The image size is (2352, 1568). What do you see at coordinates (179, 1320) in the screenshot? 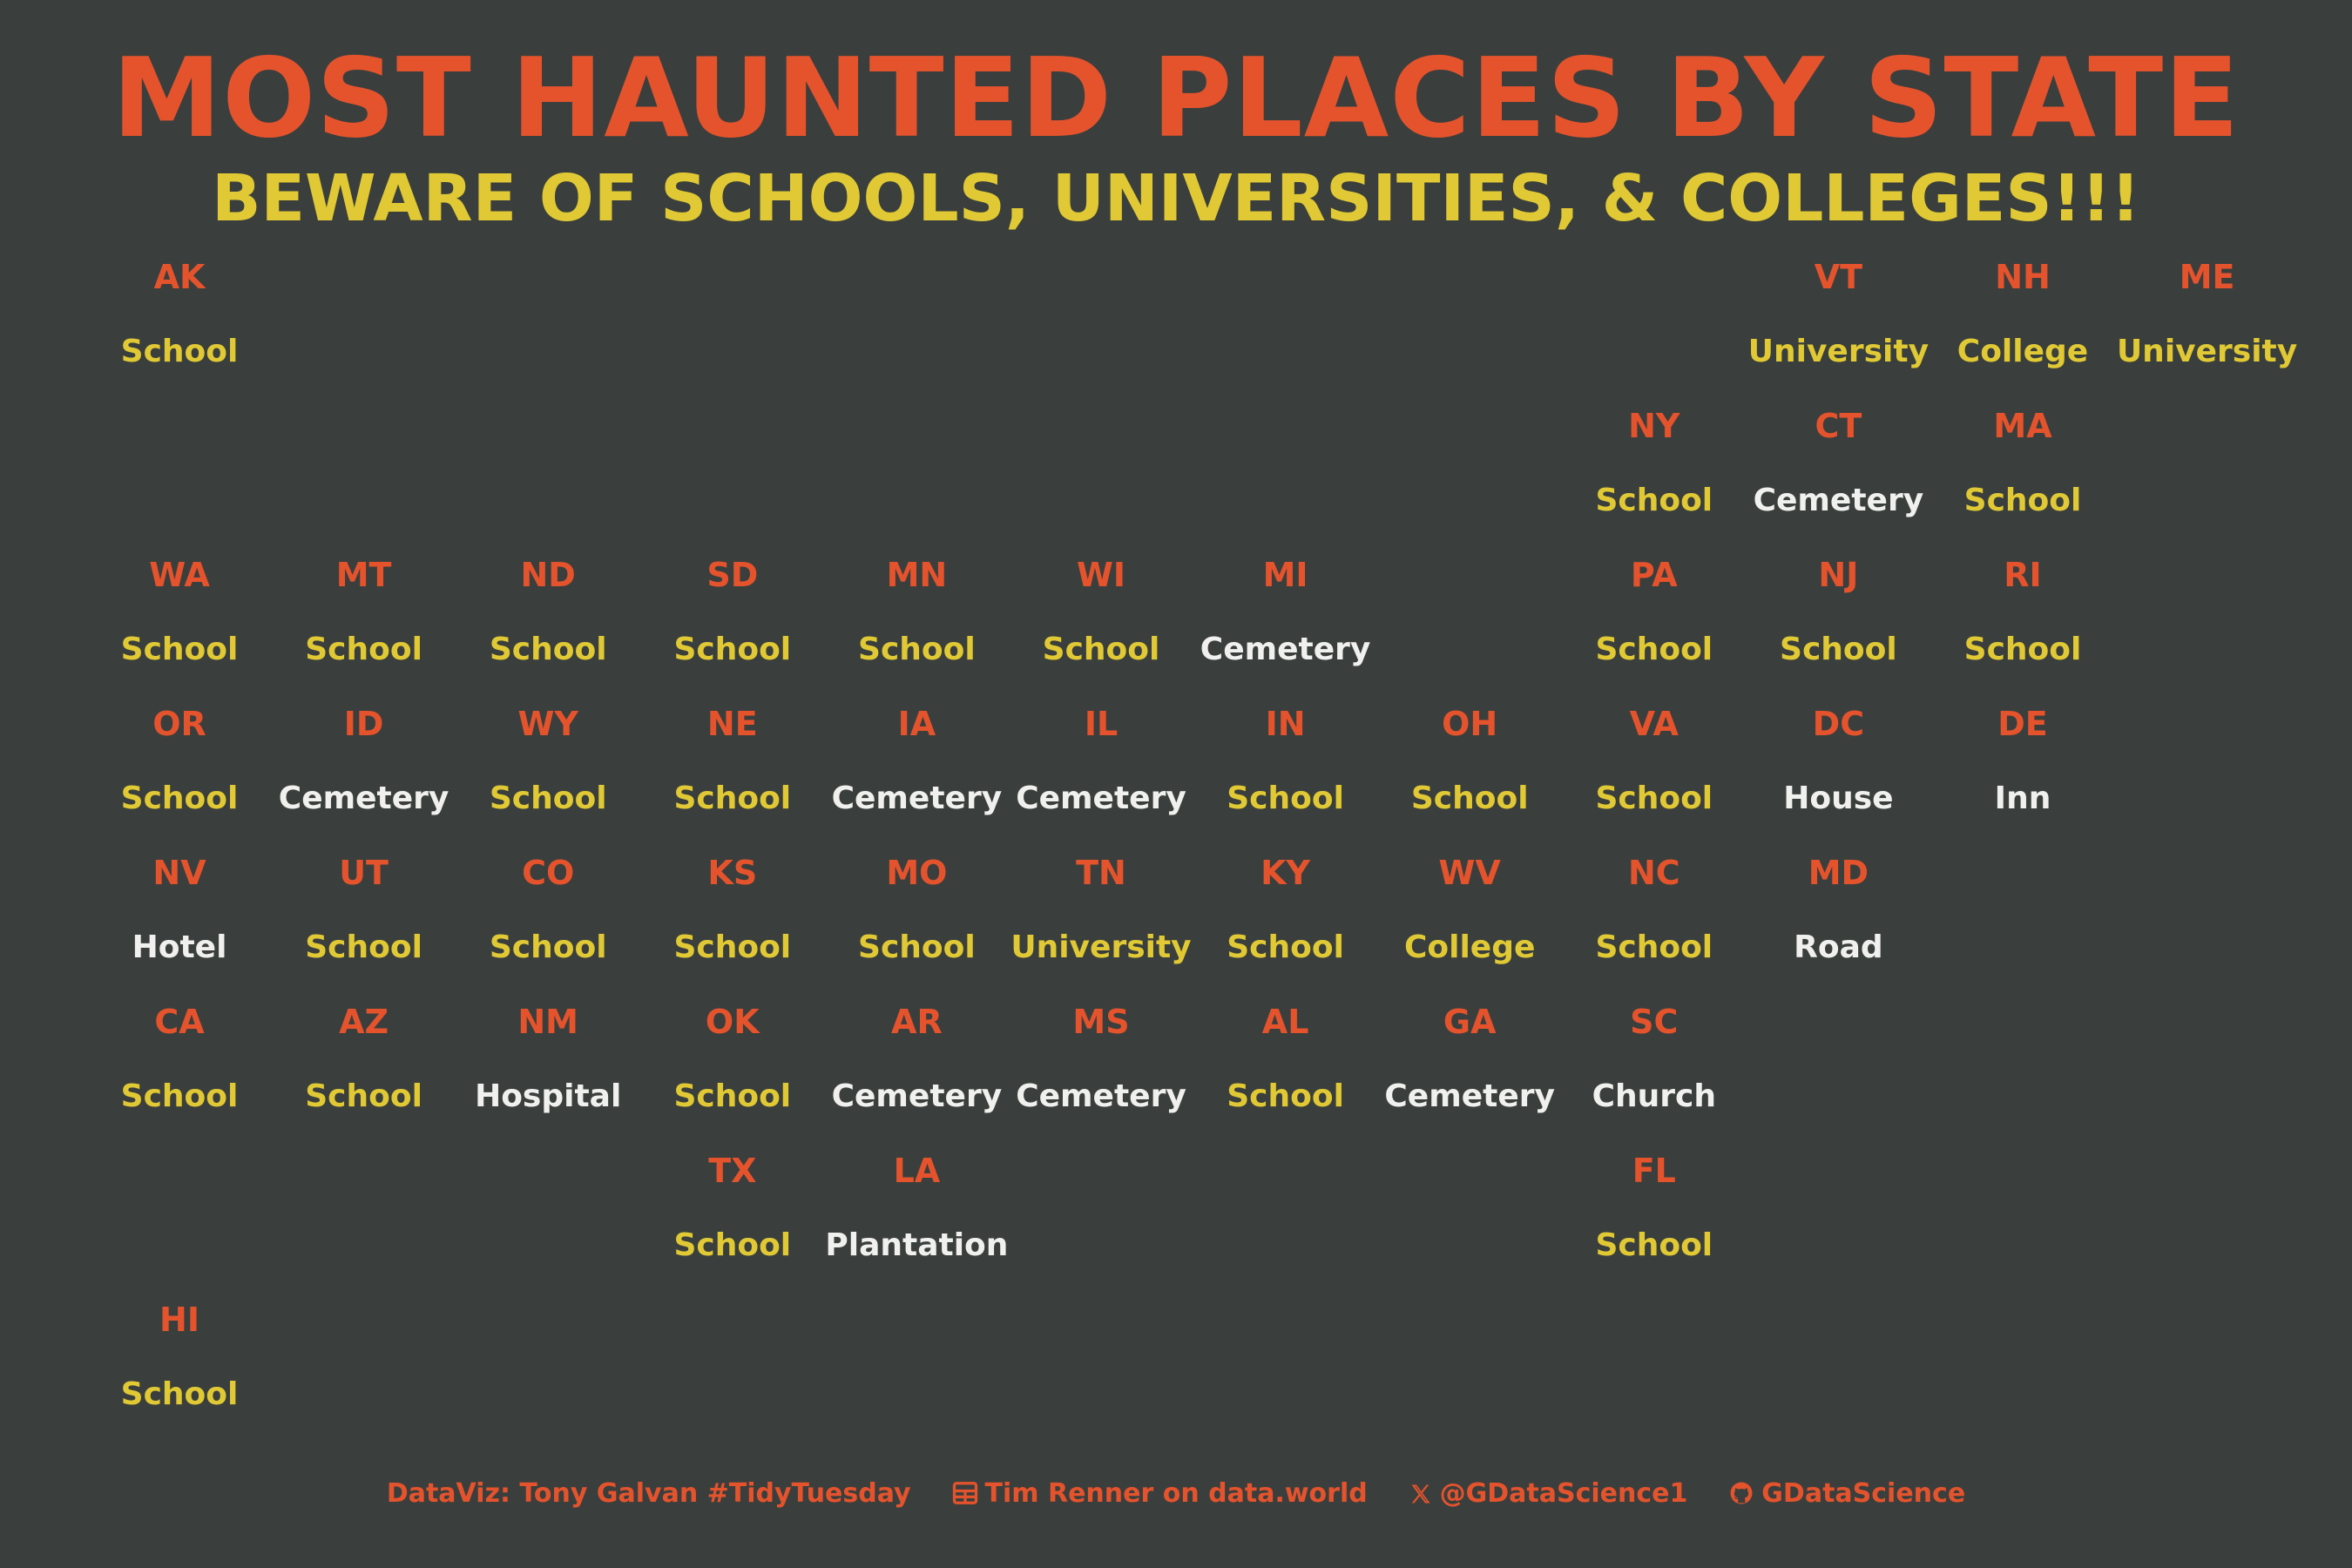
I see `state-abbr: HI` at bounding box center [179, 1320].